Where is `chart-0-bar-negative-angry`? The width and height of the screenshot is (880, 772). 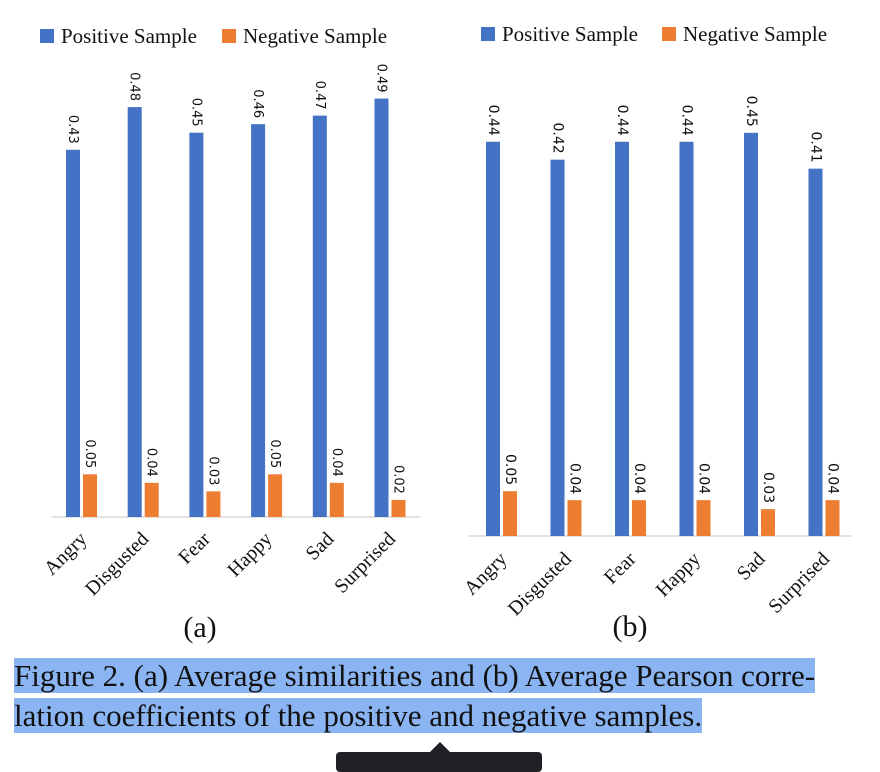
chart-0-bar-negative-angry is located at coordinates (90, 495).